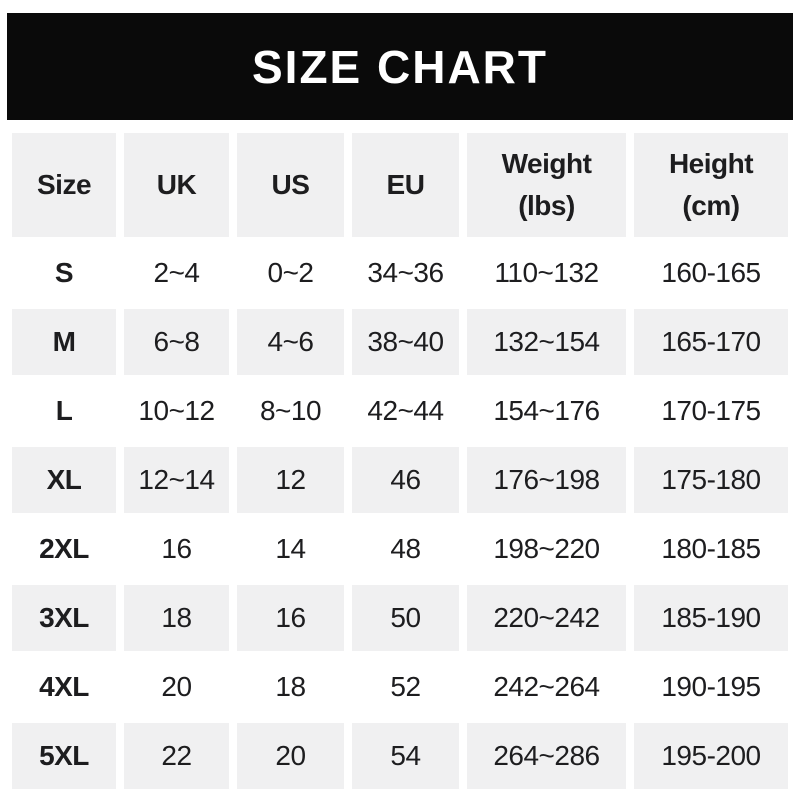 This screenshot has height=800, width=800. Describe the element at coordinates (711, 549) in the screenshot. I see `table-cell: 180-185` at that location.